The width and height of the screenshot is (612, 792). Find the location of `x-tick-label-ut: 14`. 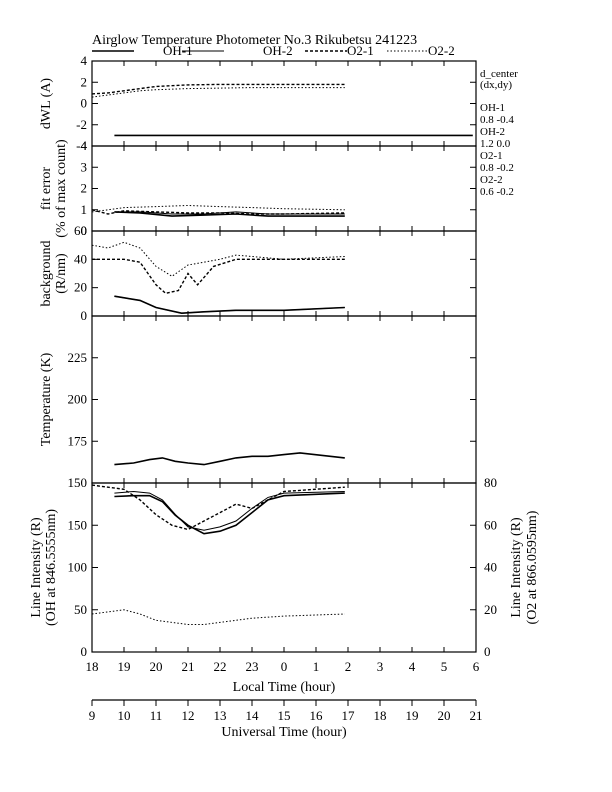

x-tick-label-ut: 14 is located at coordinates (253, 715).